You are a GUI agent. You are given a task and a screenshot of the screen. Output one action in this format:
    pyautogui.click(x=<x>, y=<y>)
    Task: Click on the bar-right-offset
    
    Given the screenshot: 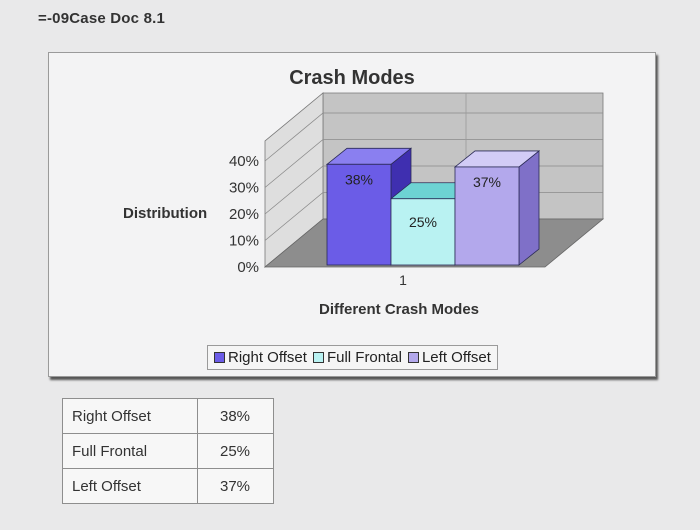 What is the action you would take?
    pyautogui.click(x=359, y=214)
    